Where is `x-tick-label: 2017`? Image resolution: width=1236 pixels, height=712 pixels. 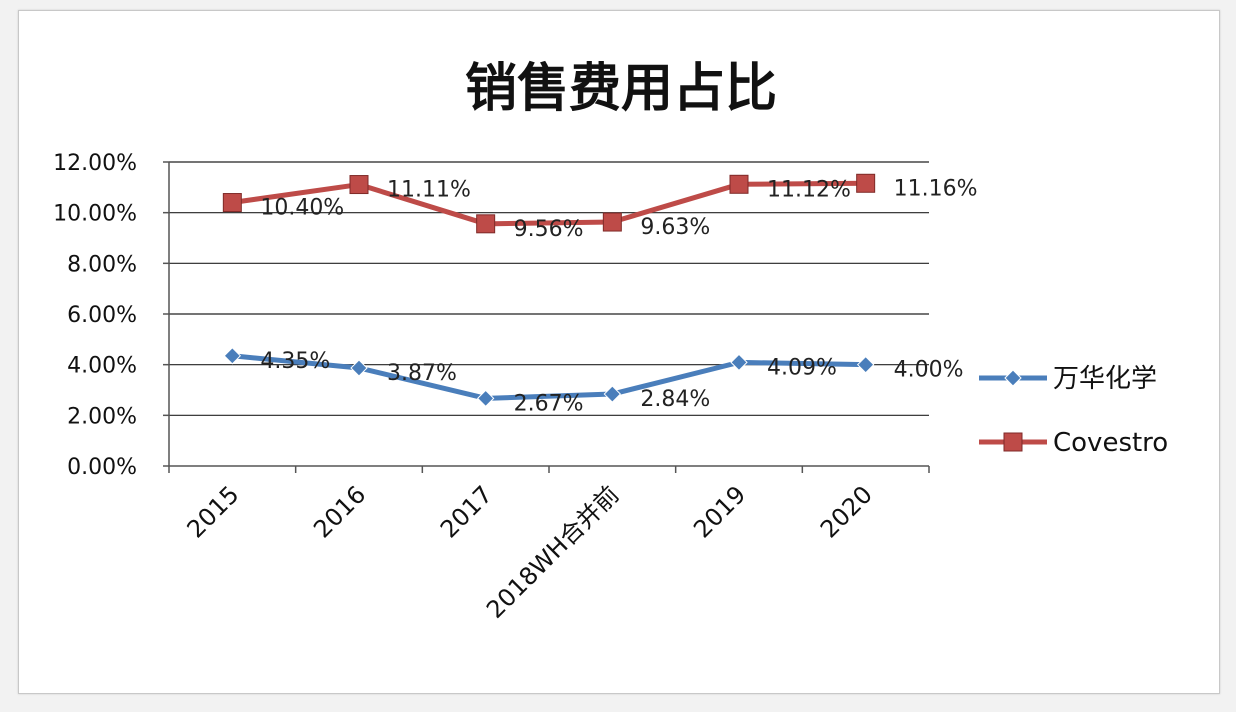
x-tick-label: 2017 is located at coordinates (466, 511).